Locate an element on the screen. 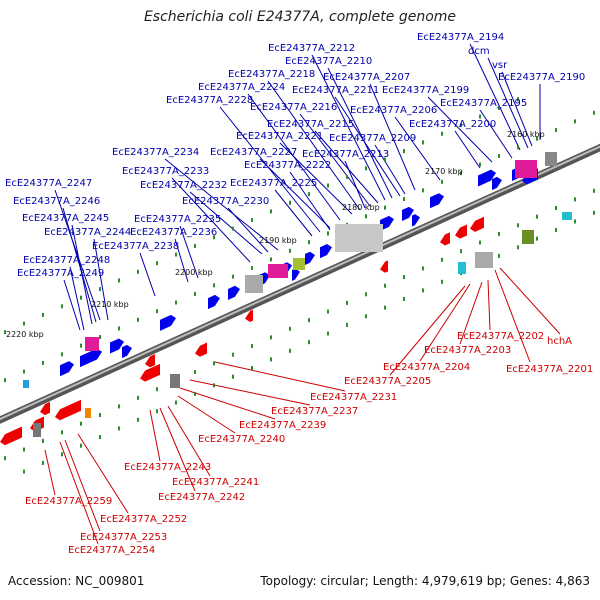 This screenshot has height=600, width=600. gene-label: EcE24377A_2211 is located at coordinates (335, 90).